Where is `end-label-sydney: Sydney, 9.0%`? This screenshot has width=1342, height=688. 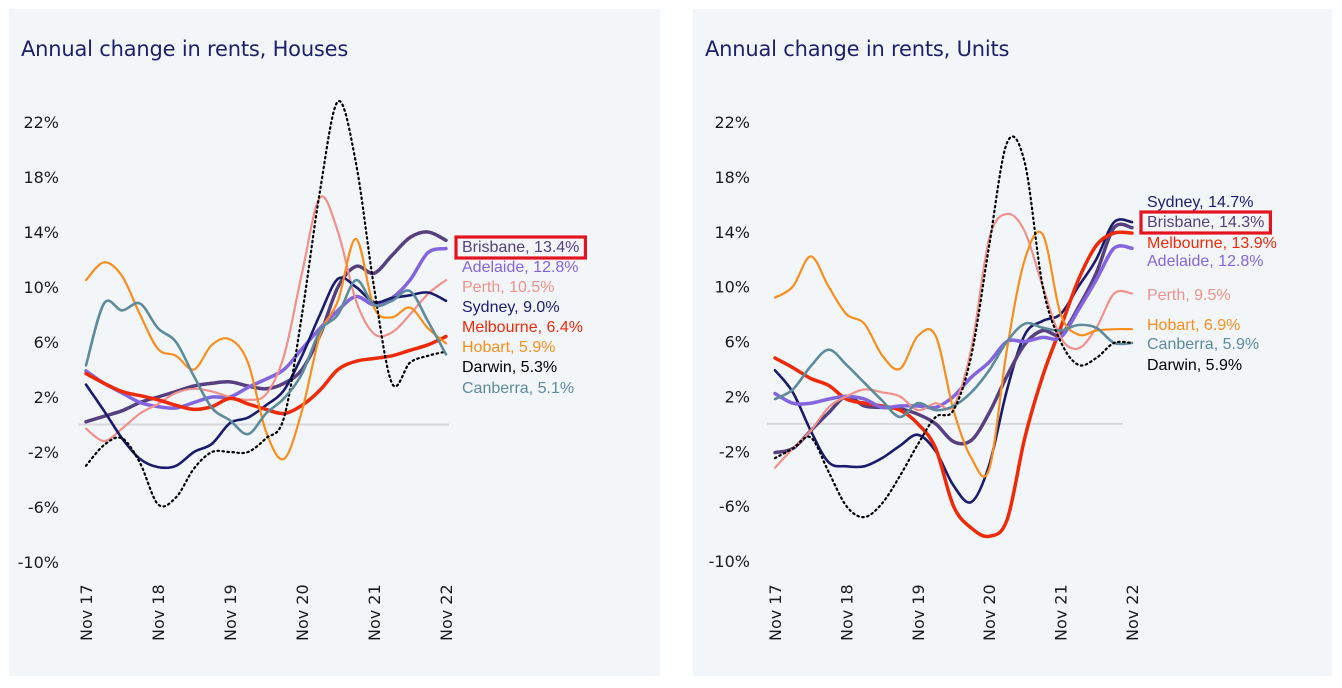
end-label-sydney: Sydney, 9.0% is located at coordinates (511, 307).